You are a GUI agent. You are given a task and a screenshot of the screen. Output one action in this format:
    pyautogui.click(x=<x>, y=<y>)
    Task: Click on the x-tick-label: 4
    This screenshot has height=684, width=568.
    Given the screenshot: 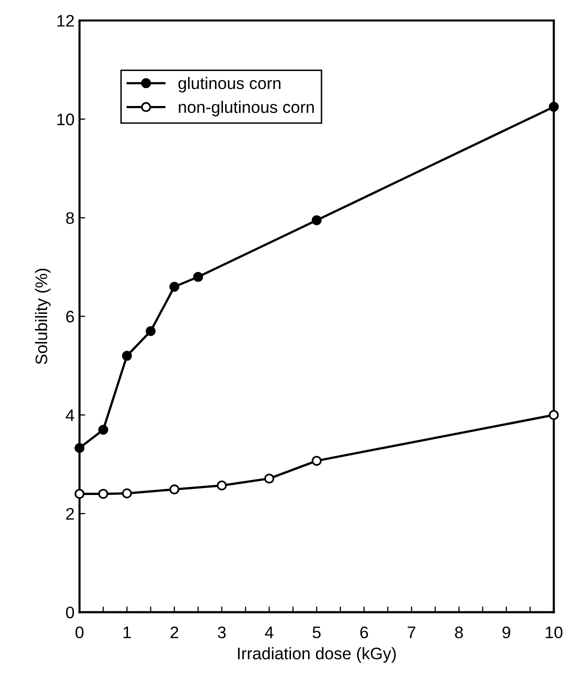 What is the action you would take?
    pyautogui.click(x=269, y=632)
    